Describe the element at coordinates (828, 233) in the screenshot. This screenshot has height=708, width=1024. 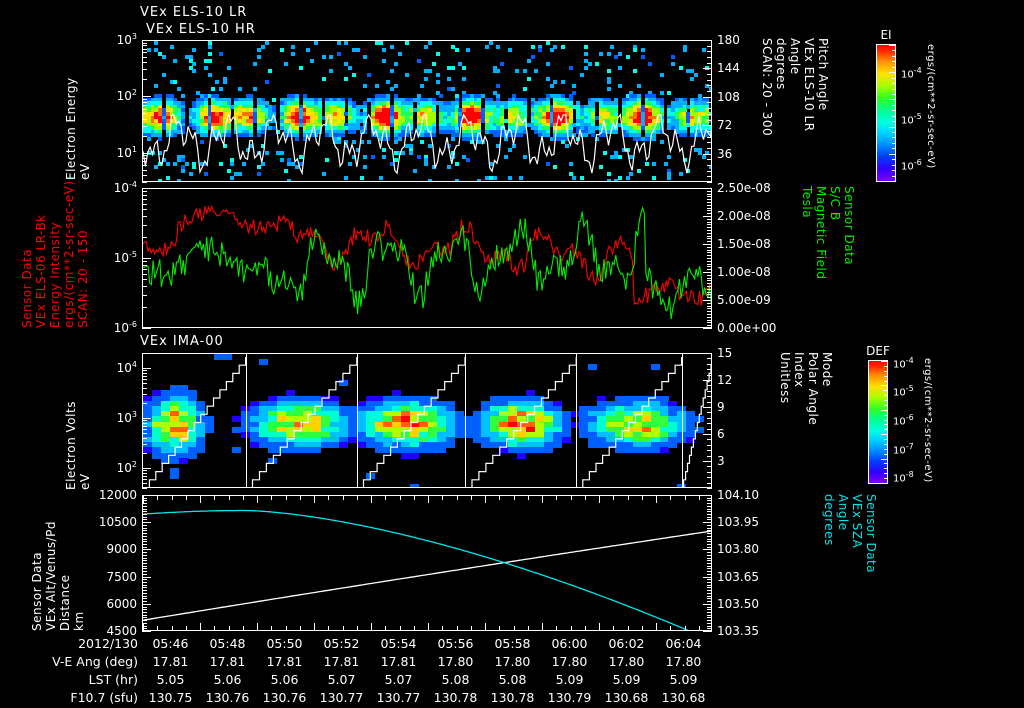
I see `panel2-right-axis-label: Sensor Data S/C B Magnetic Field Tesla` at that location.